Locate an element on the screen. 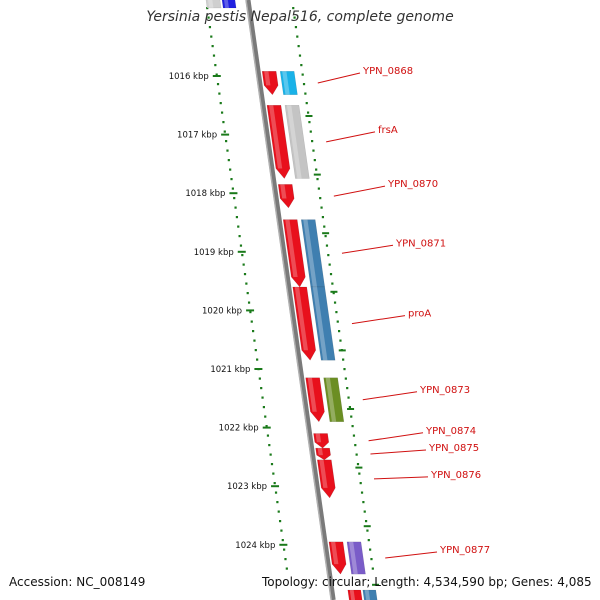 This screenshot has height=600, width=600. backbone-highlight is located at coordinates (288, 300).